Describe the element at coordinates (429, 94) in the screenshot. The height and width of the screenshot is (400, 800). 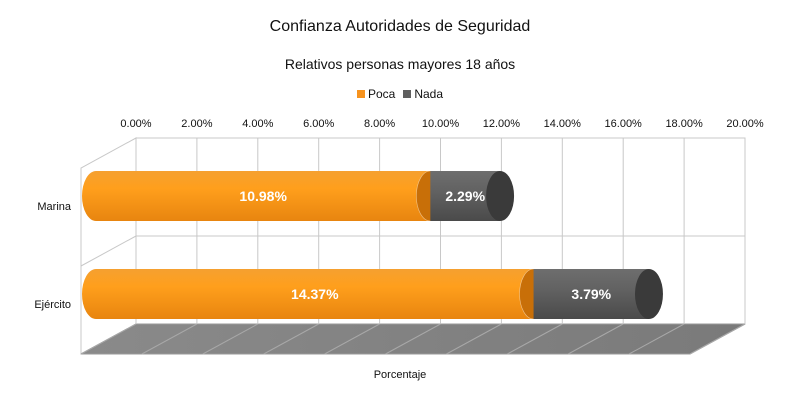
I see `legend-label-nada: Nada` at that location.